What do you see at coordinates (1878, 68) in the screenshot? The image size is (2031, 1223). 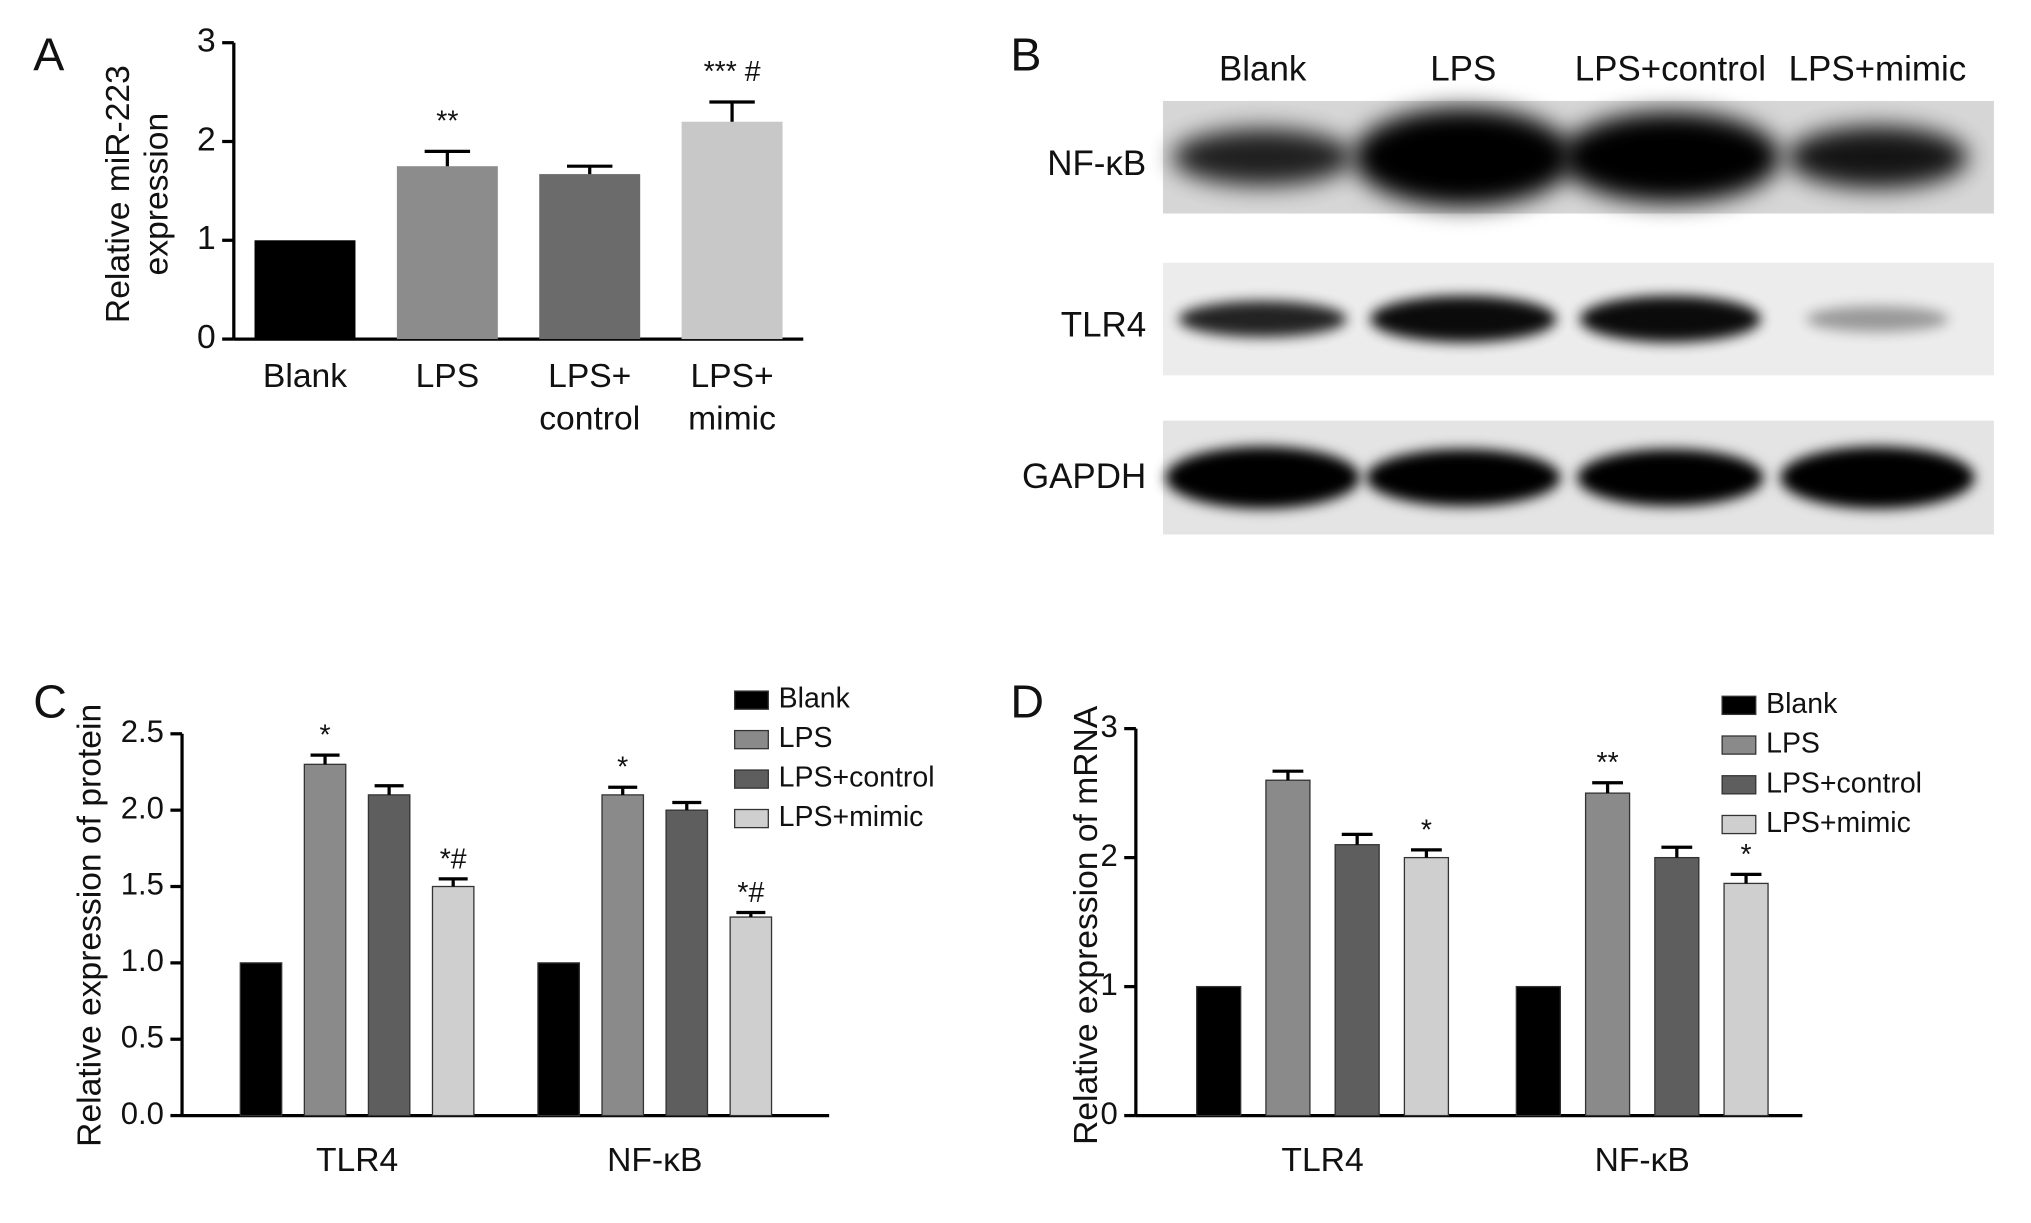 I see `lane-label: LPS+mimic` at bounding box center [1878, 68].